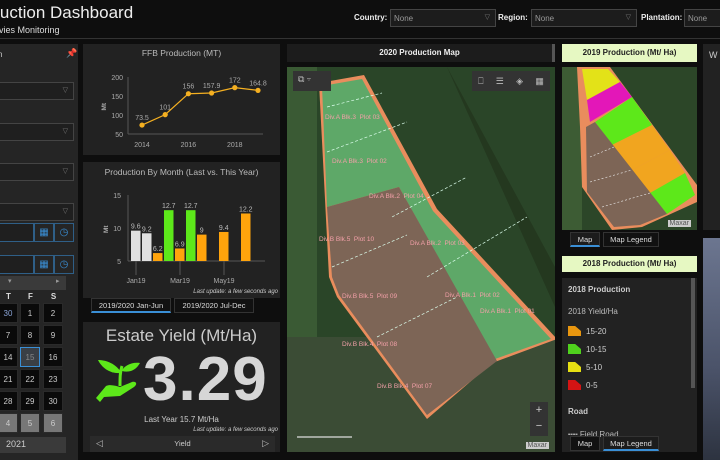  What do you see at coordinates (223, 281) in the screenshot?
I see `x-tick-label: May19` at bounding box center [223, 281].